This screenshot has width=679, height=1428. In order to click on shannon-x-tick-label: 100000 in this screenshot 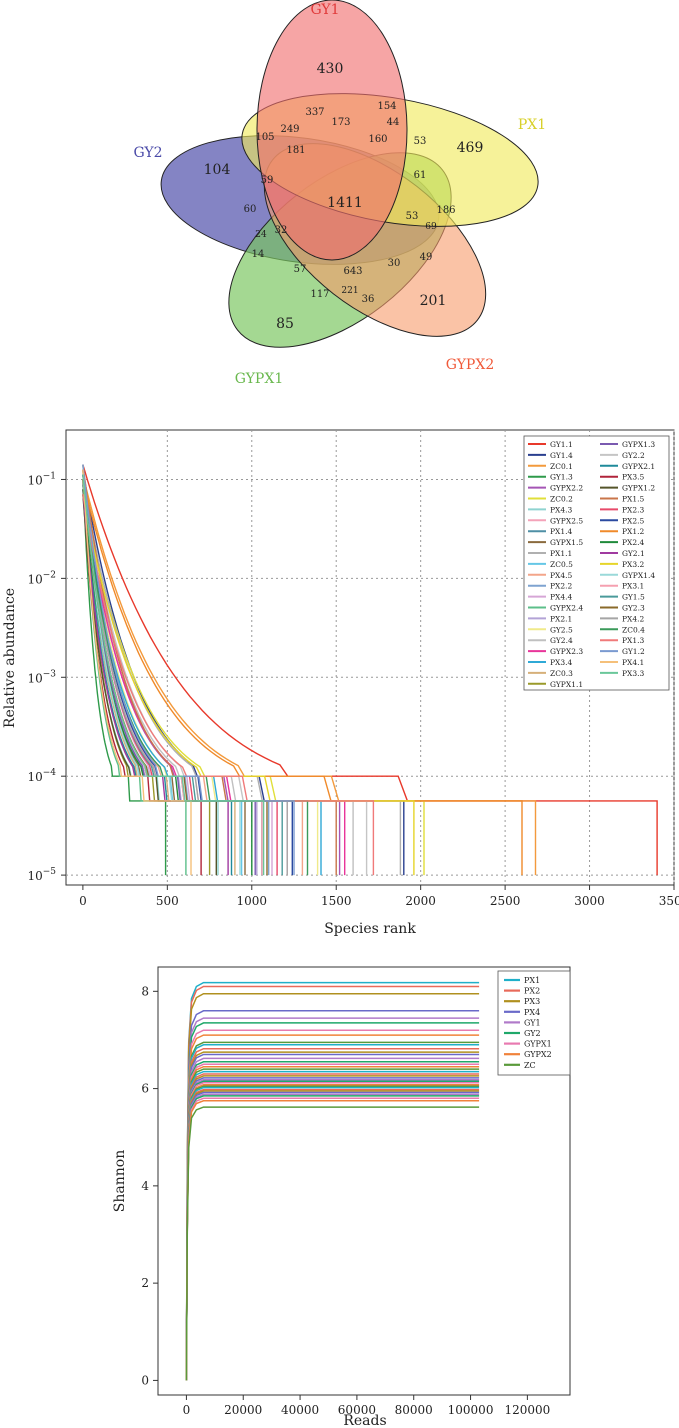, I will do `click(471, 1410)`.